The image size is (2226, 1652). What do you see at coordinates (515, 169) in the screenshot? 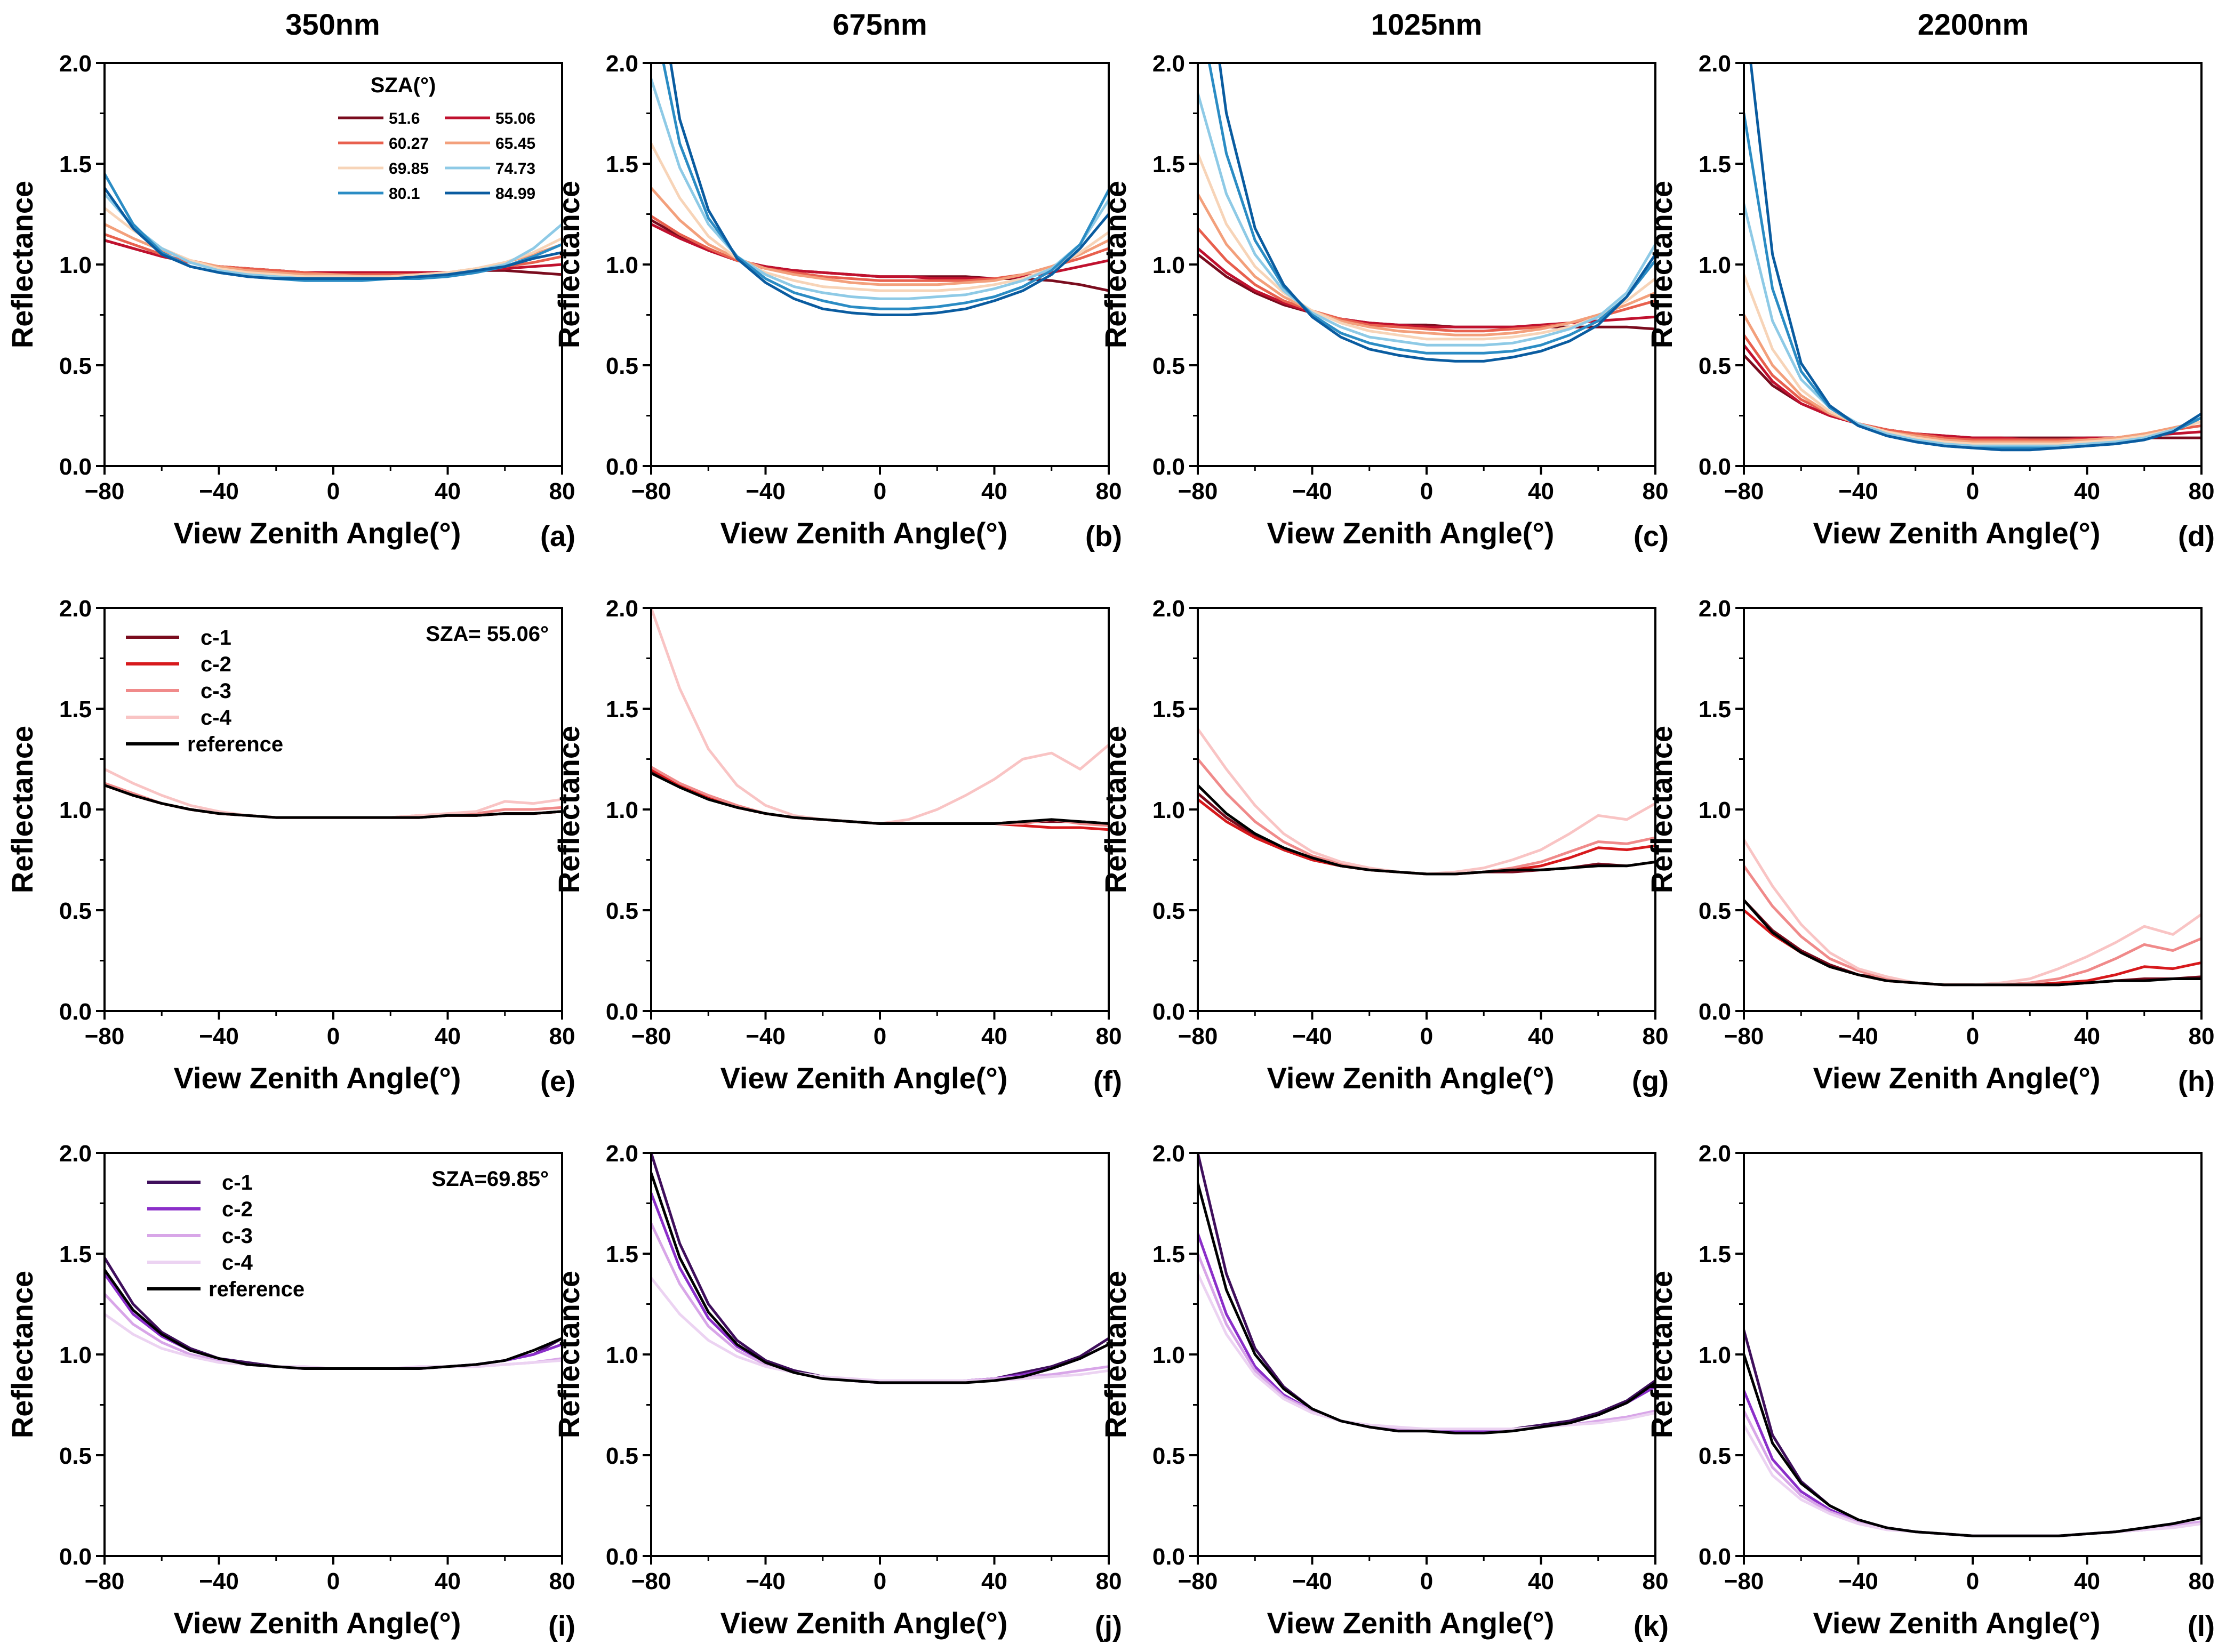
I see `legend-entry: 74.73` at bounding box center [515, 169].